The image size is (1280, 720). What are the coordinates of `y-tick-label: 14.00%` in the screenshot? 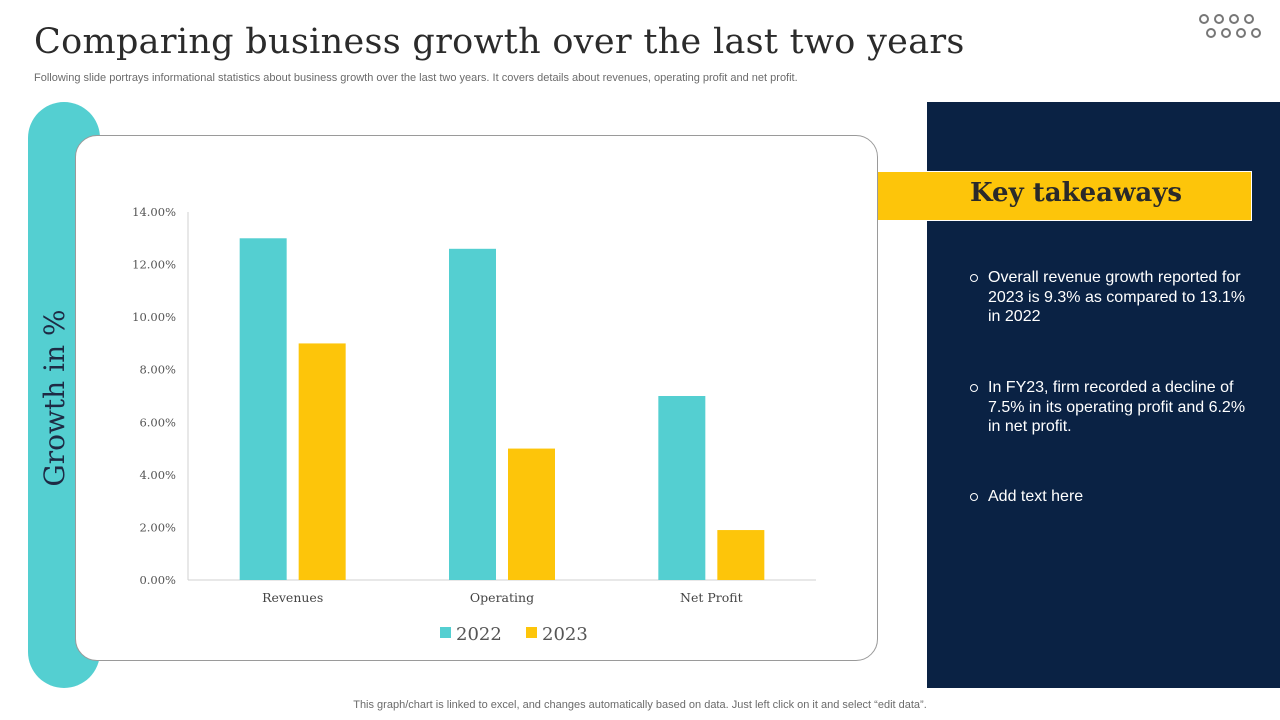 It's located at (154, 212).